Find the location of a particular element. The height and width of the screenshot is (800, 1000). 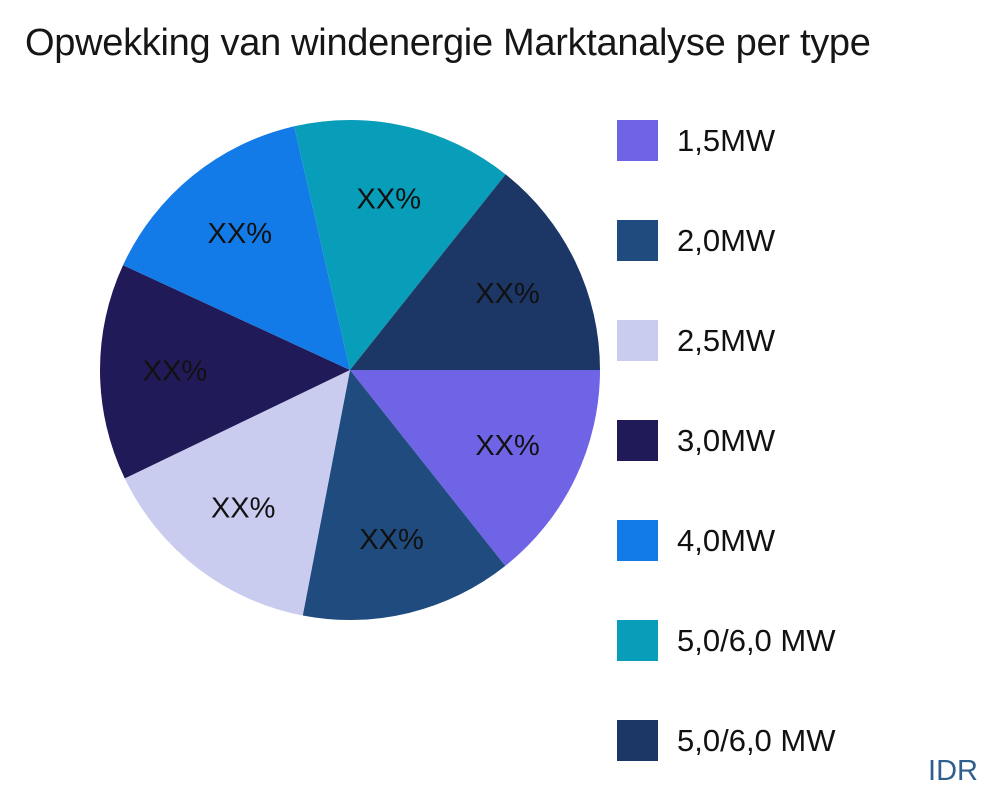

slice-data-label-3: XX% is located at coordinates (243, 509).